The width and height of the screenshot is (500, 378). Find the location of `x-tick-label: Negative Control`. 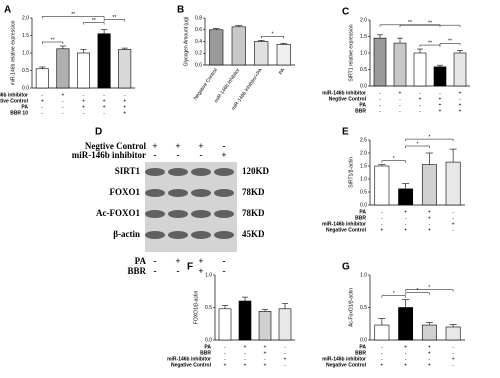

x-tick-label: Negative Control is located at coordinates (206, 84).